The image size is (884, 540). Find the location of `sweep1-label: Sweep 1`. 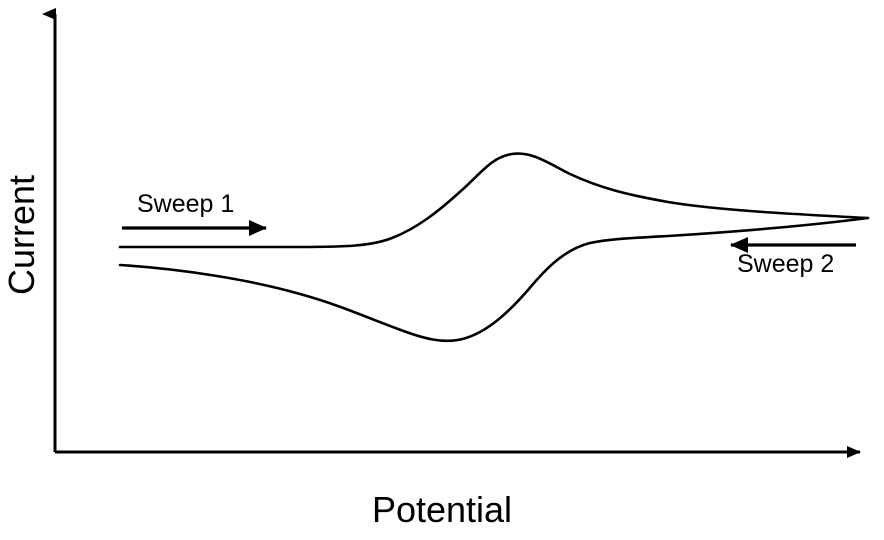

sweep1-label: Sweep 1 is located at coordinates (186, 204).